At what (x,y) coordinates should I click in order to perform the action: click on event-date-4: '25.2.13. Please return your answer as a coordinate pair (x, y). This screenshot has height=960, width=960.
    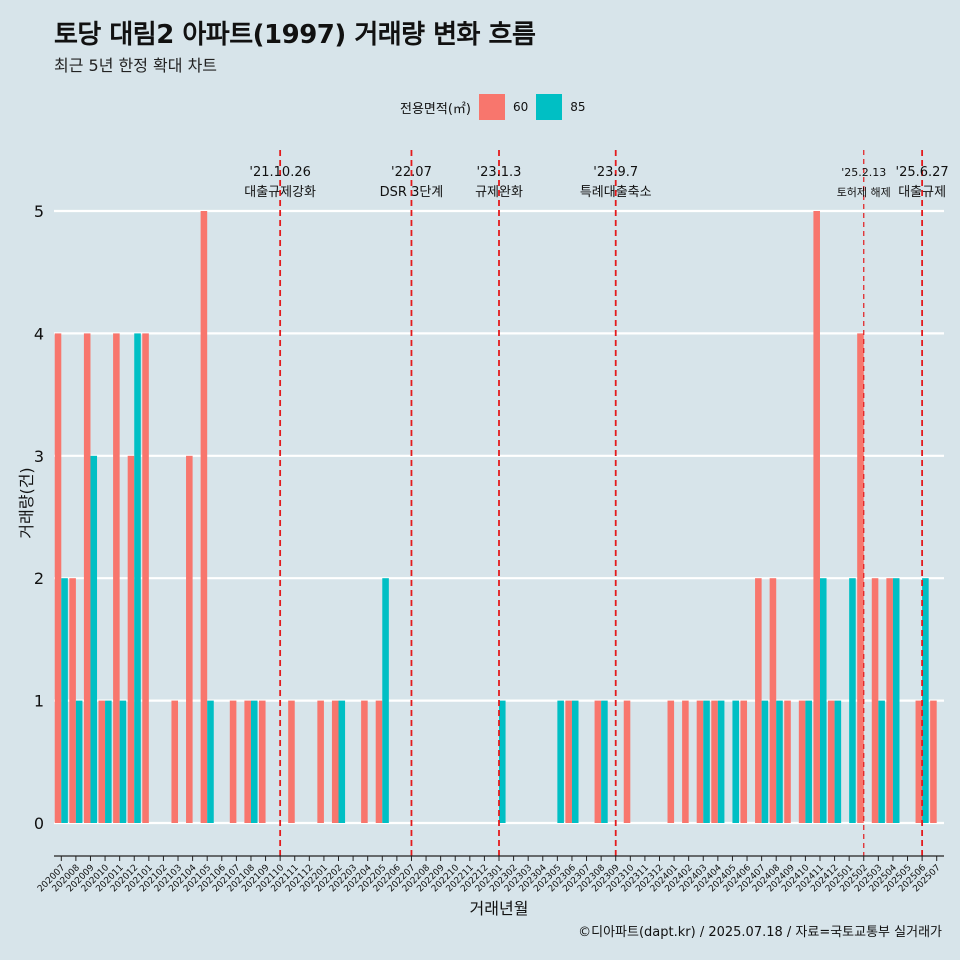
    Looking at the image, I should click on (863, 172).